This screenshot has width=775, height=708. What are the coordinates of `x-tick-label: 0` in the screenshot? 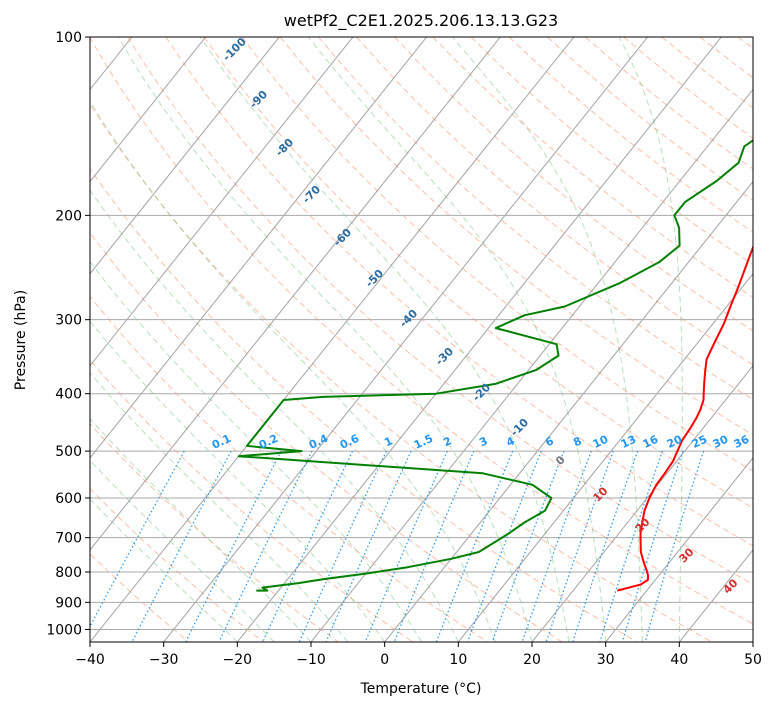 It's located at (384, 660).